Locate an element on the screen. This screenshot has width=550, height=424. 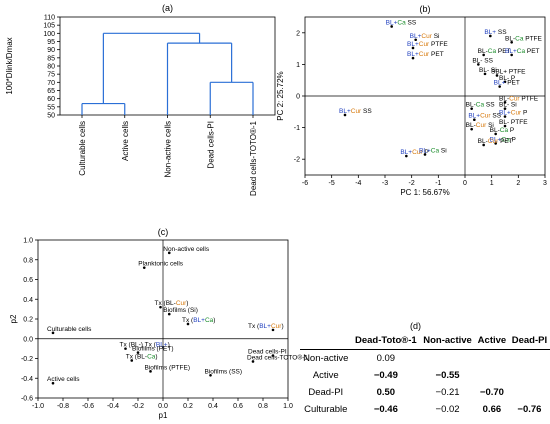
table-header-row: Dead-Toto®-1 Non-active Active Dead-PI is located at coordinates (425, 341).